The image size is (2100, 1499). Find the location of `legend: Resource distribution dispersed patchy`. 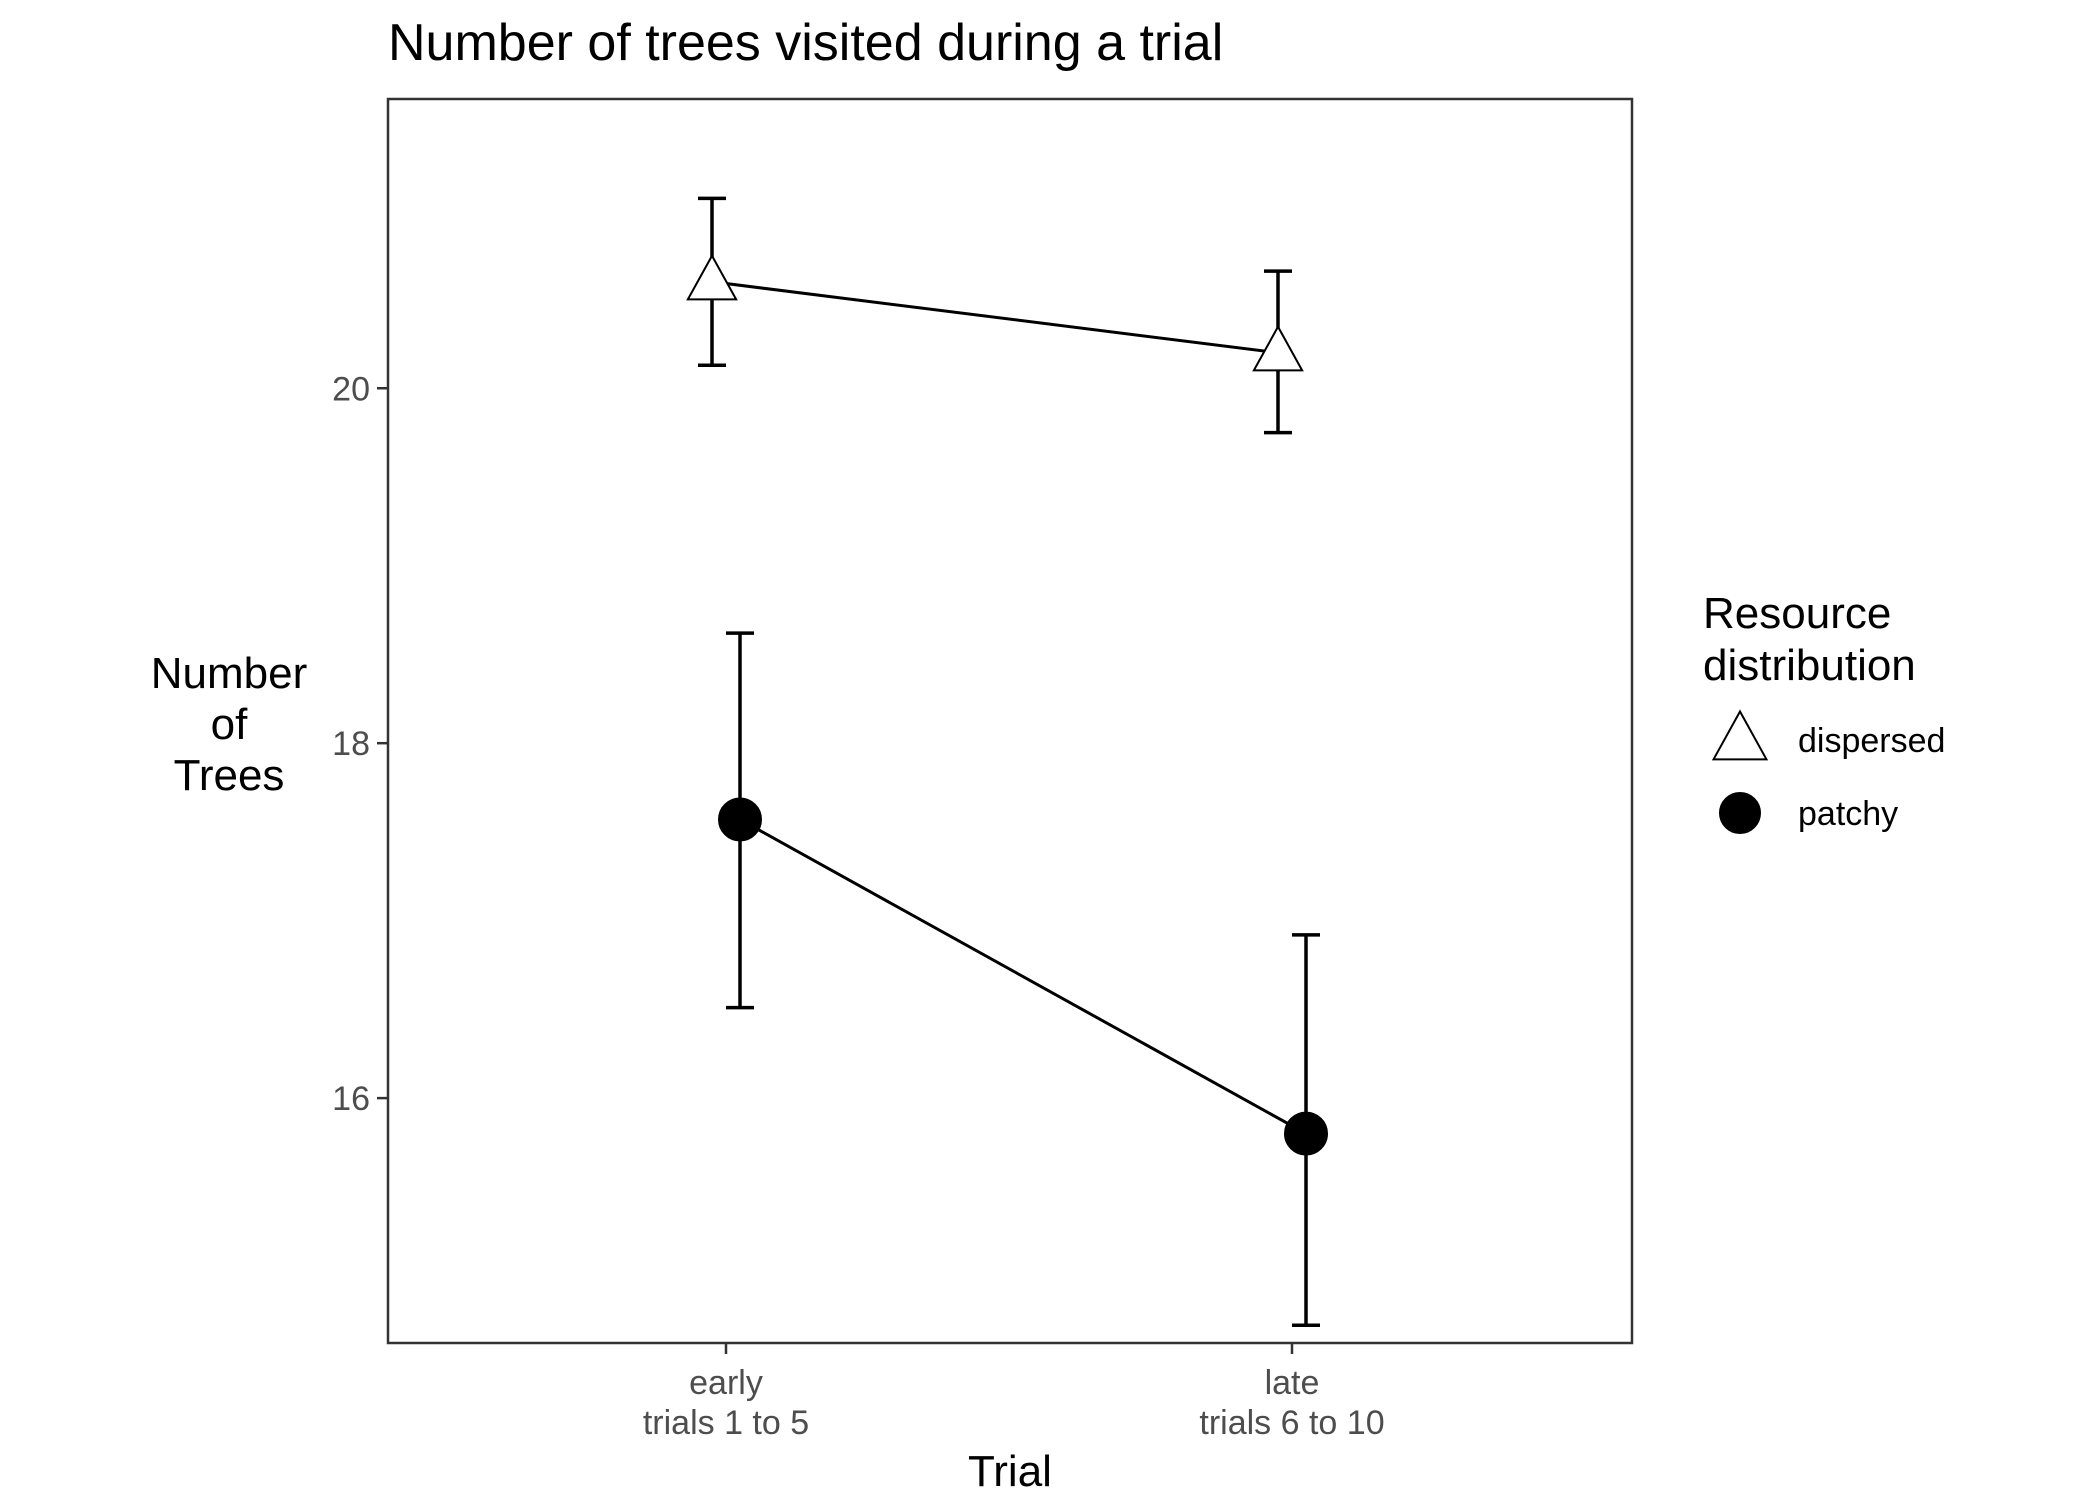

legend: Resource distribution dispersed patchy is located at coordinates (1824, 711).